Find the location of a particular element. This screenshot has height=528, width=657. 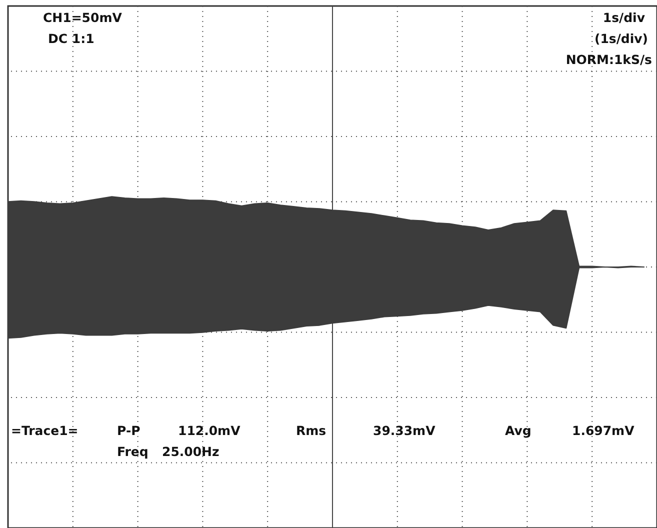

text: P-P is located at coordinates (128, 430).